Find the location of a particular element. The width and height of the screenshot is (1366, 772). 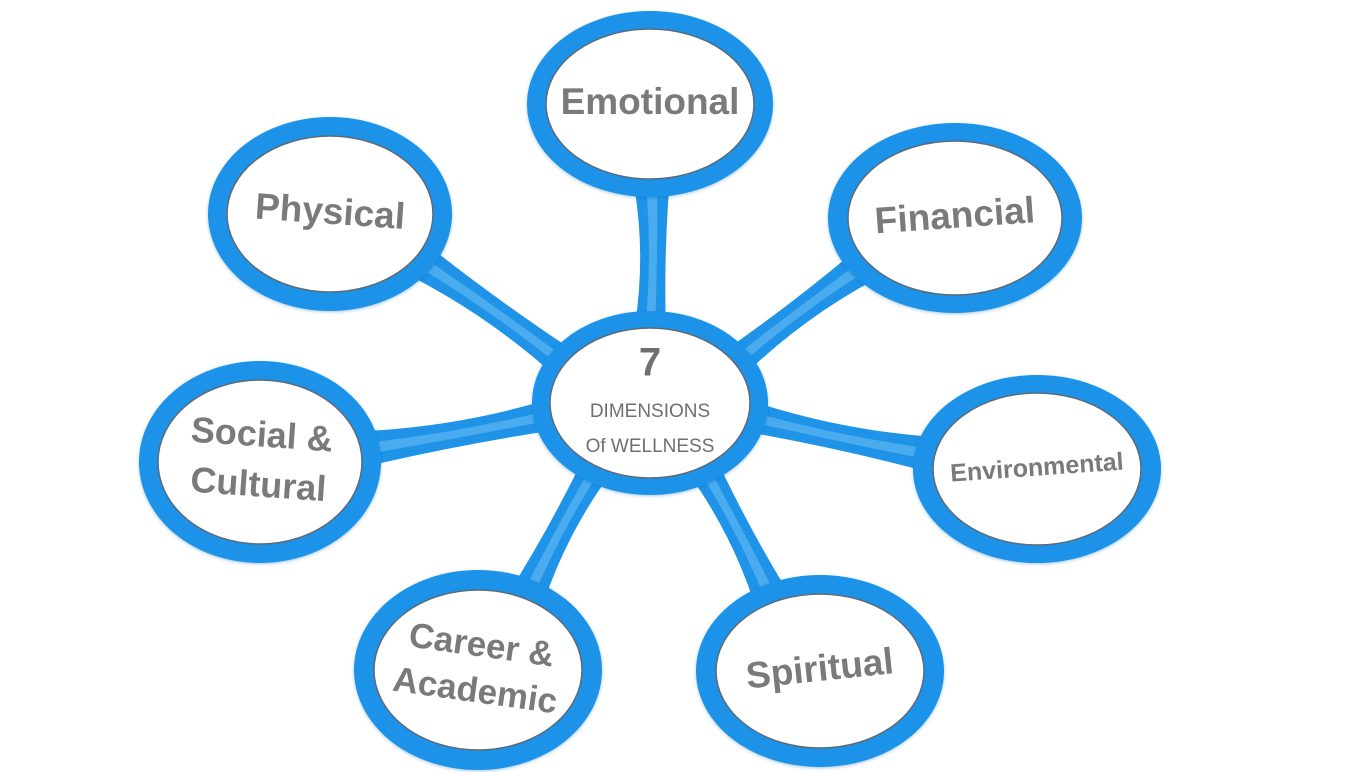

node-environmental: Environmental is located at coordinates (1037, 469).